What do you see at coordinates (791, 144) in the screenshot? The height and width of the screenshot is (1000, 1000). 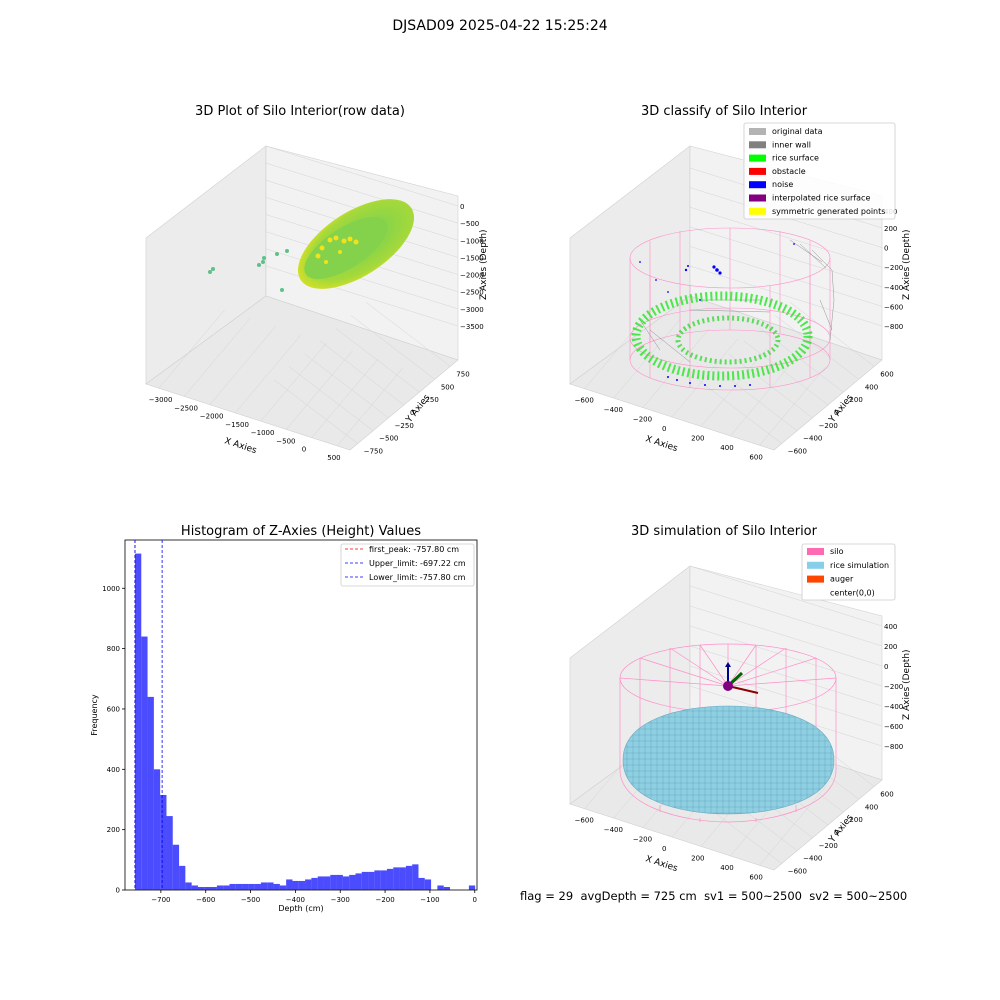 I see `legend-label: inner wall` at bounding box center [791, 144].